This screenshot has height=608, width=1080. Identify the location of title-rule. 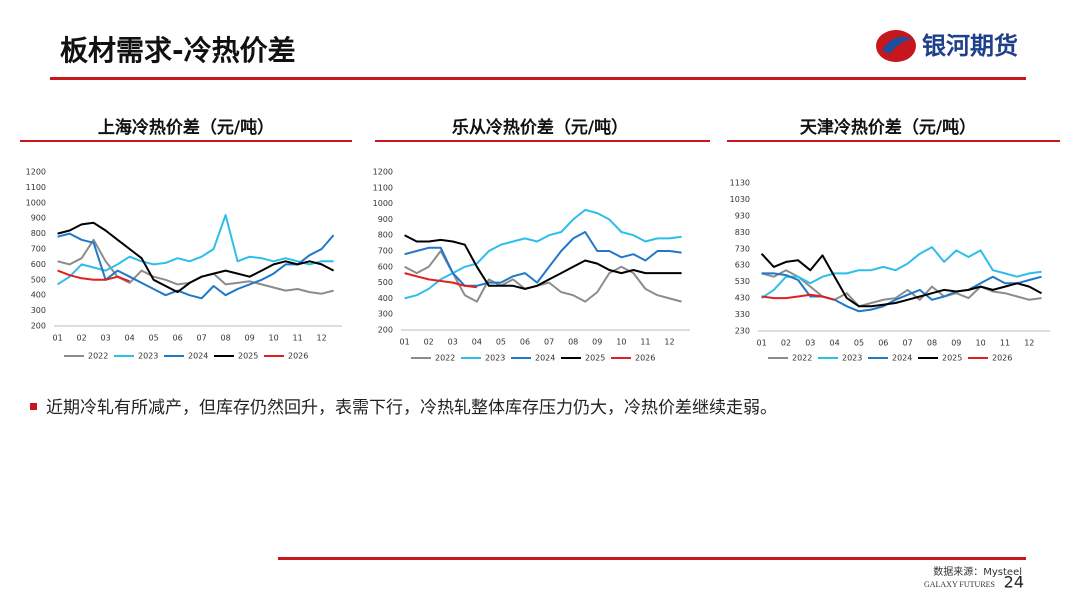
(538, 78).